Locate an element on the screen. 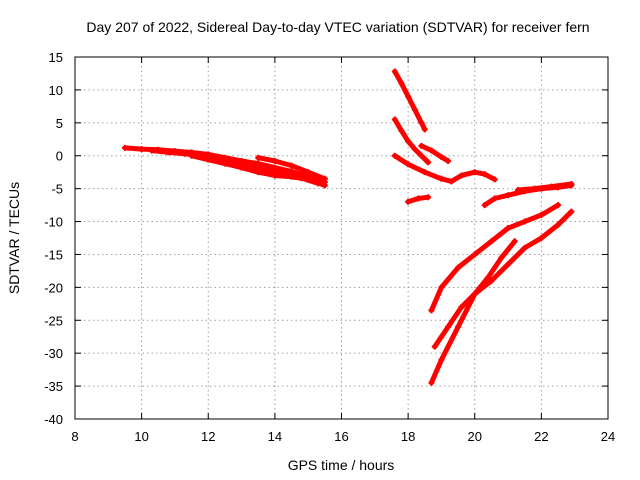 This screenshot has width=640, height=480. x-tick-label: 22 is located at coordinates (541, 436).